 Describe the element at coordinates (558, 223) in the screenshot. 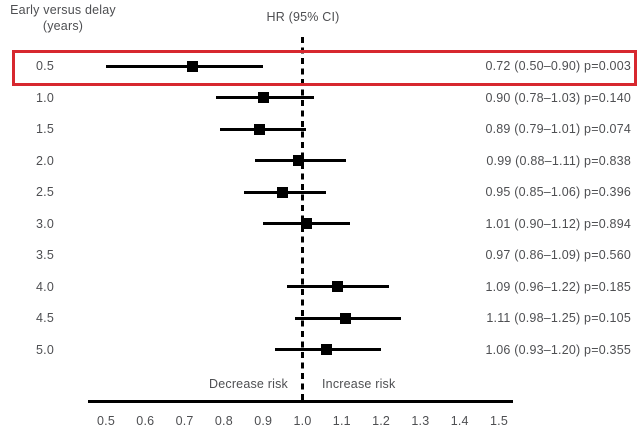

I see `hr-ci-p-text: 1.01 (0.90–1.12) p=0.894` at that location.